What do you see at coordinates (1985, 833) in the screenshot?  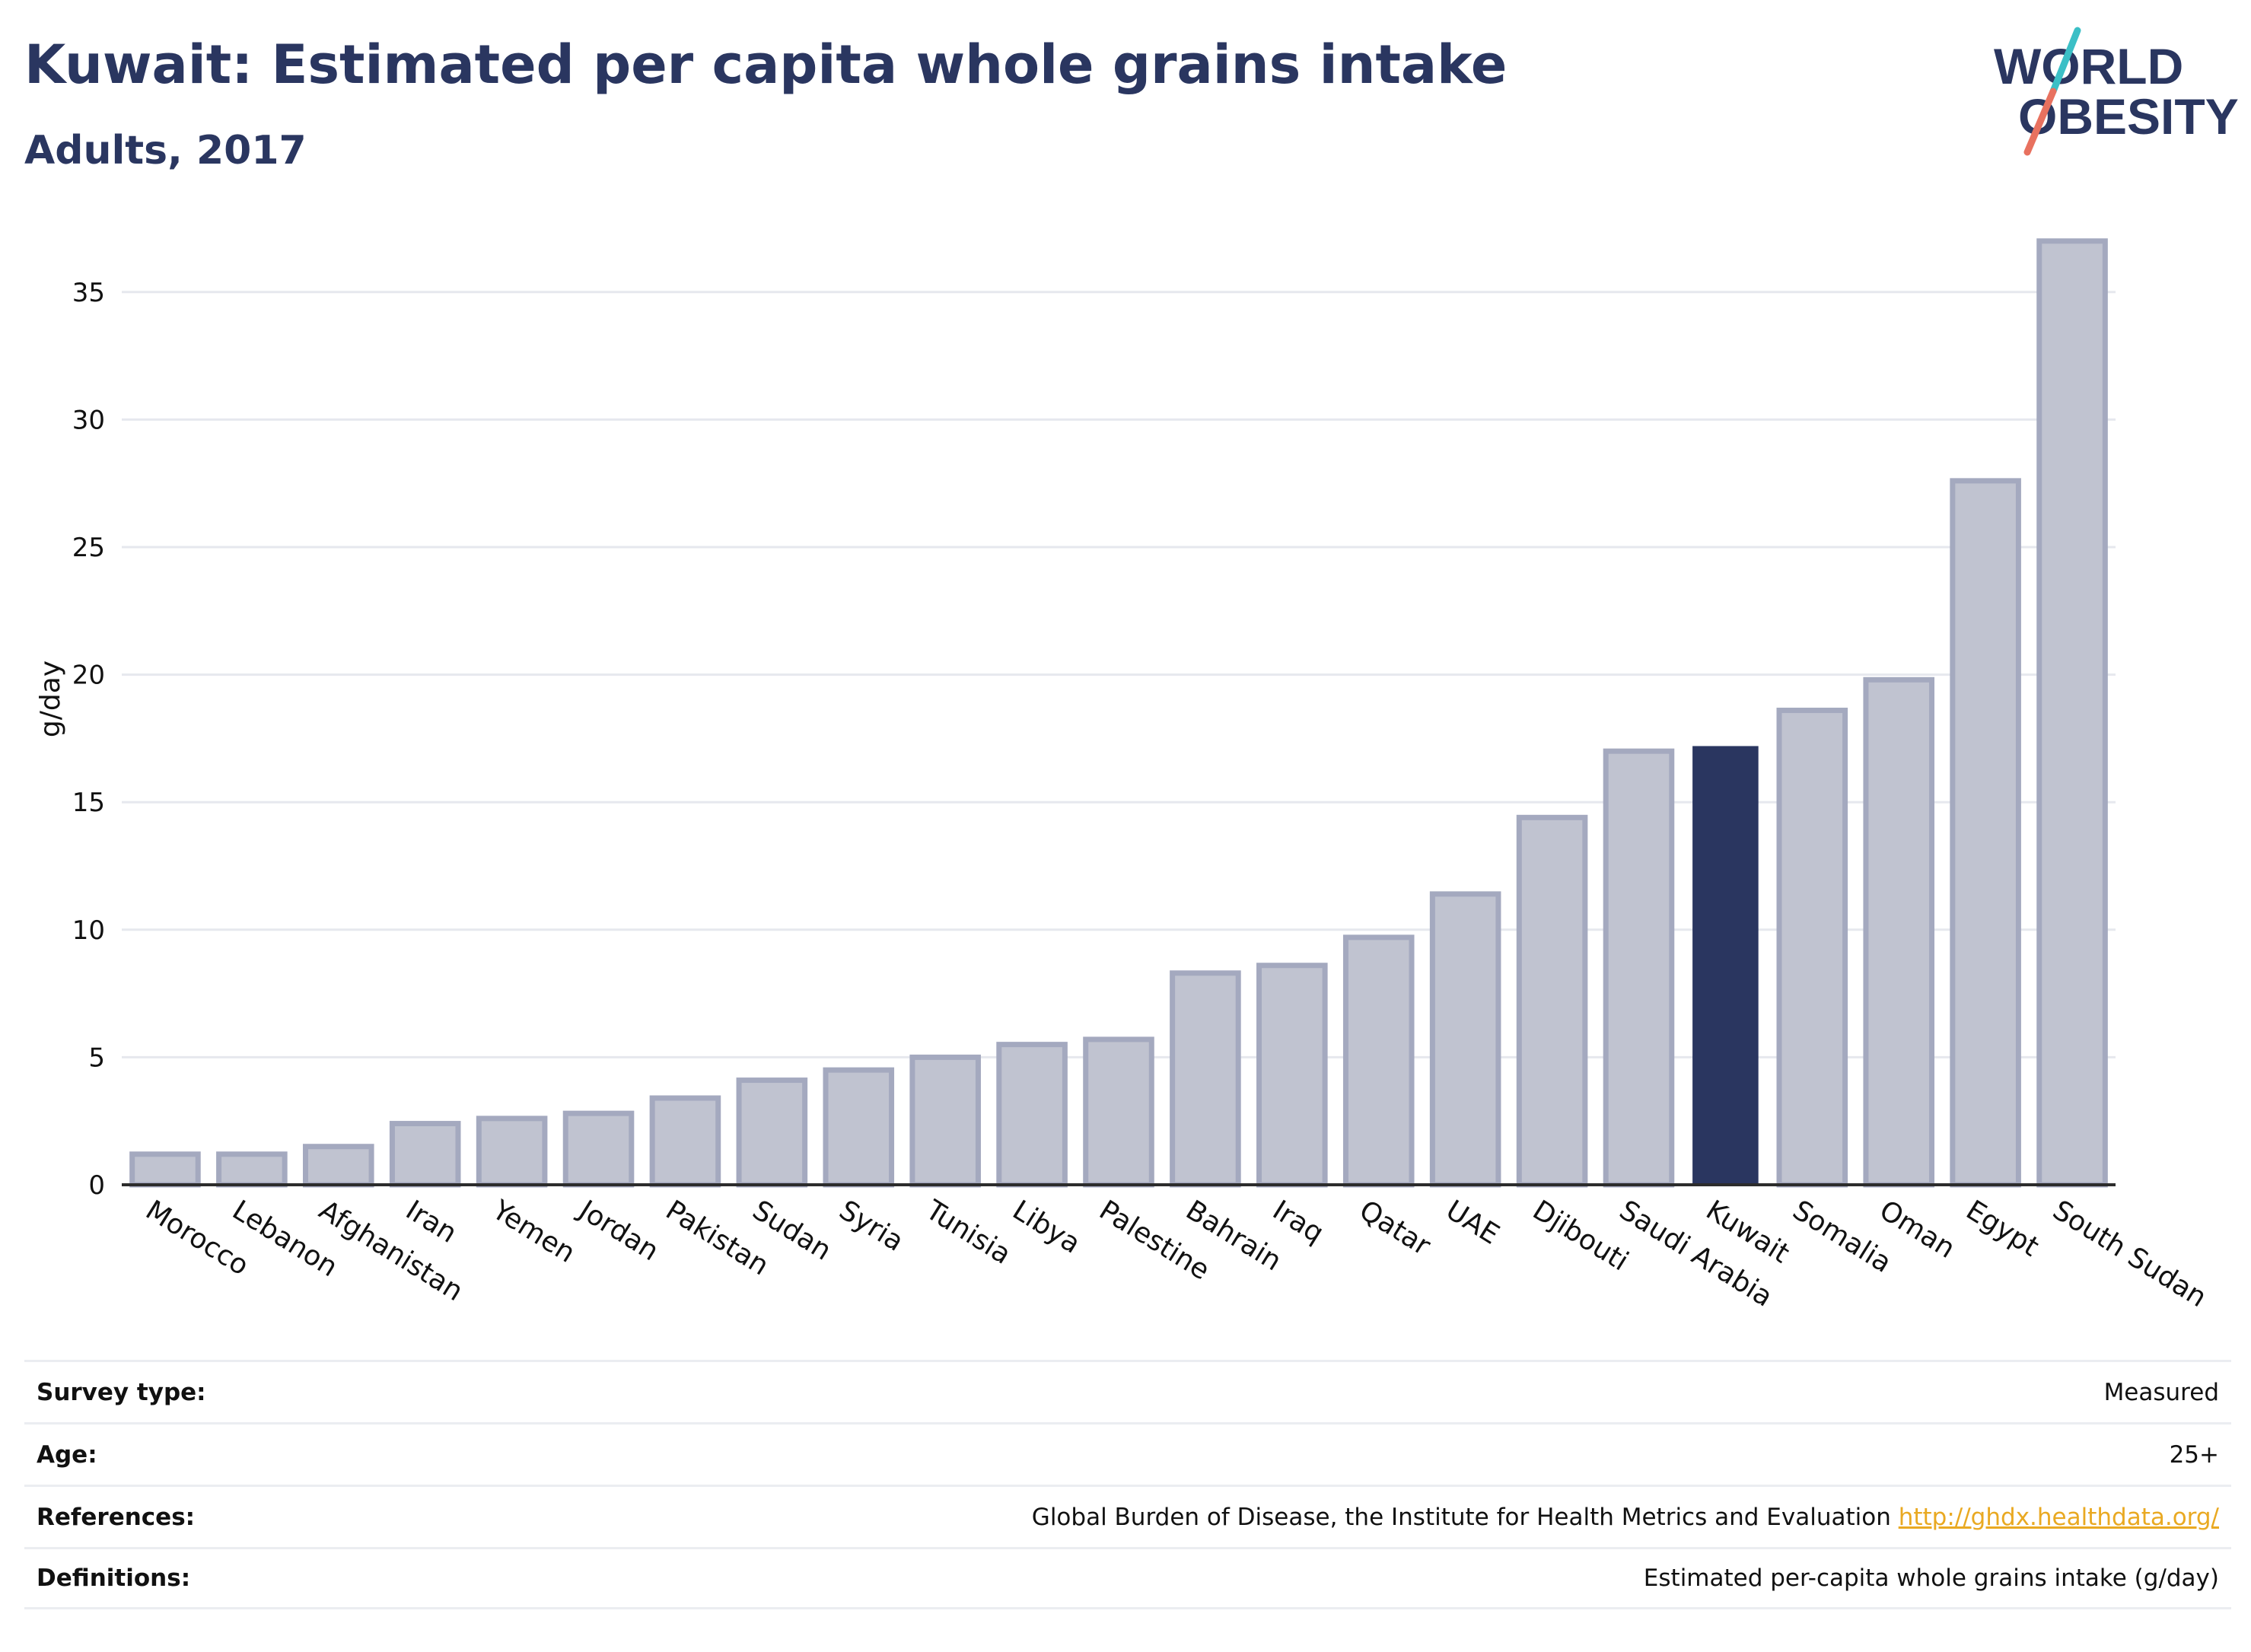 I see `bar-egypt` at bounding box center [1985, 833].